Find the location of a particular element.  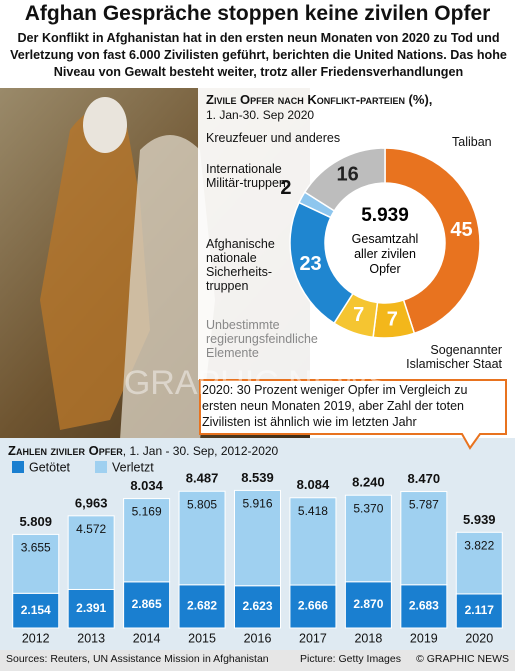

donut-value-label: 2 is located at coordinates (285, 188).